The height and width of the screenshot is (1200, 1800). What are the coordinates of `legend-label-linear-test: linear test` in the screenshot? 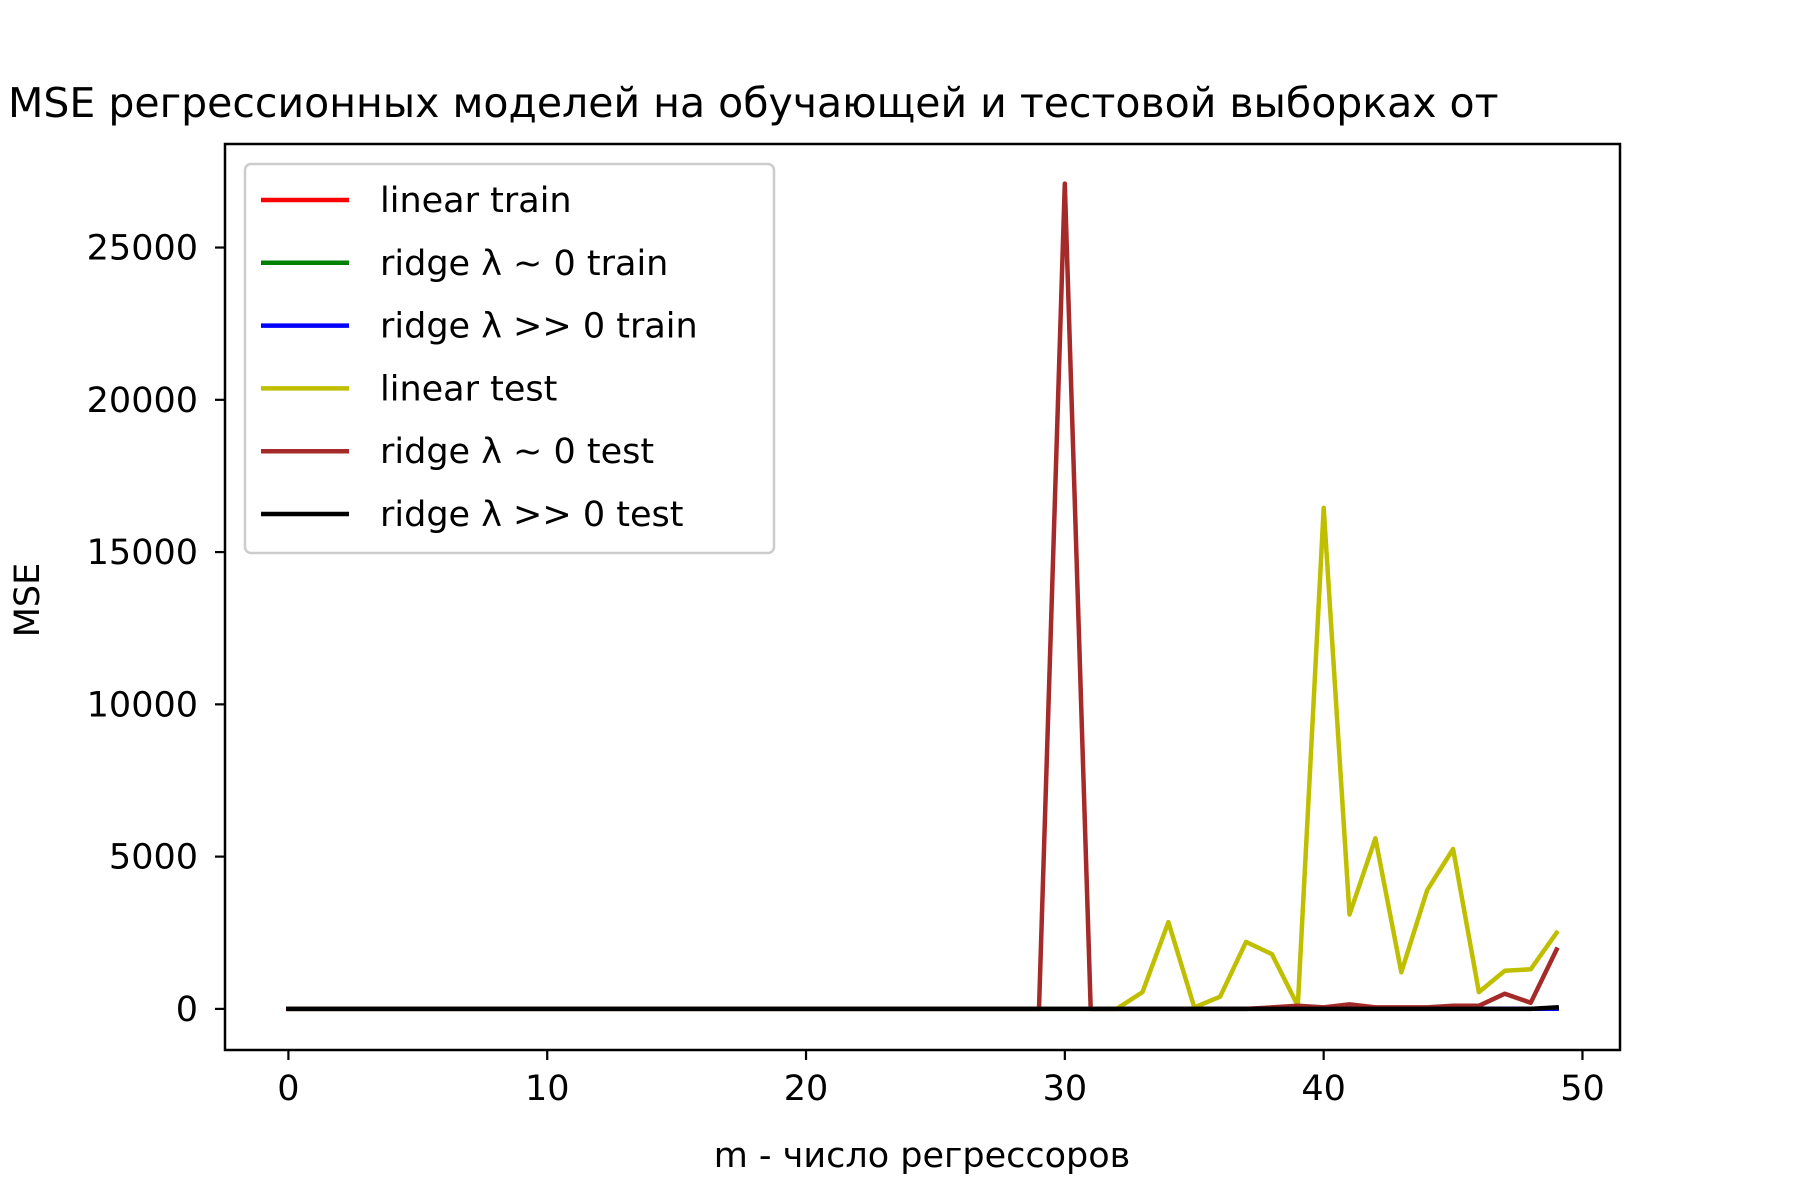 It's located at (468, 389).